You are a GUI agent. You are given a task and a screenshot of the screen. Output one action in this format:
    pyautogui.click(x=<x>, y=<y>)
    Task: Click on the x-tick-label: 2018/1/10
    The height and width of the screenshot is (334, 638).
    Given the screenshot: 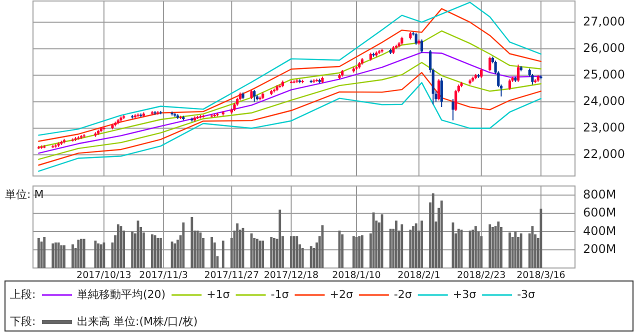 What is the action you would take?
    pyautogui.click(x=356, y=275)
    